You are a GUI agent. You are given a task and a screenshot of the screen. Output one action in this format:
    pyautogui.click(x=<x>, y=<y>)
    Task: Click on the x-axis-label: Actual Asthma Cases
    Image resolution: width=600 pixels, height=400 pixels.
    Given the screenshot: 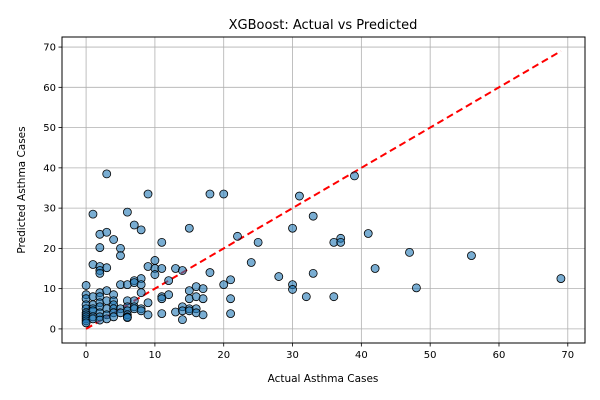 What is the action you would take?
    pyautogui.click(x=323, y=379)
    